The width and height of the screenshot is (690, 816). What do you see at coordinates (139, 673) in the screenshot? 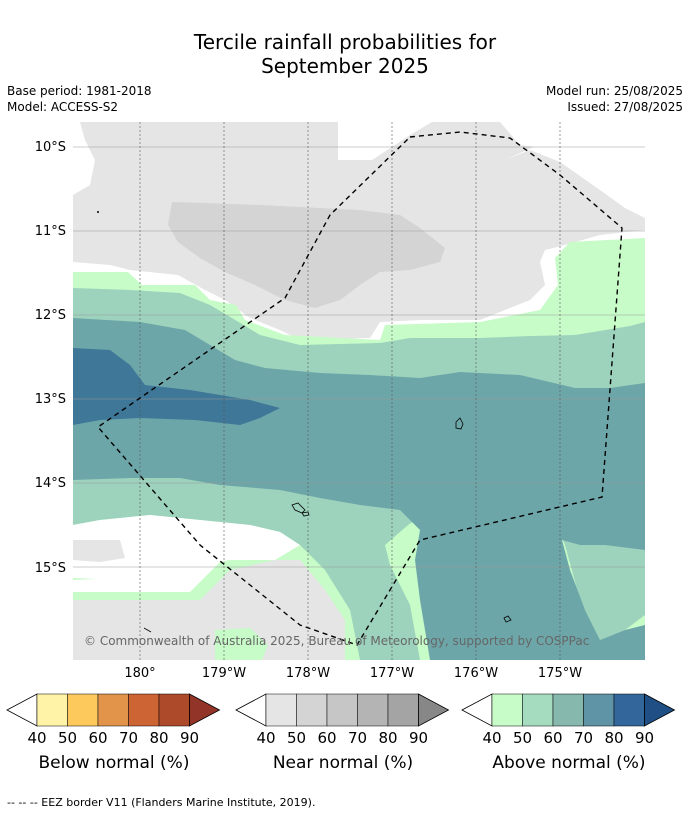
I see `lon-label: 180°` at bounding box center [139, 673].